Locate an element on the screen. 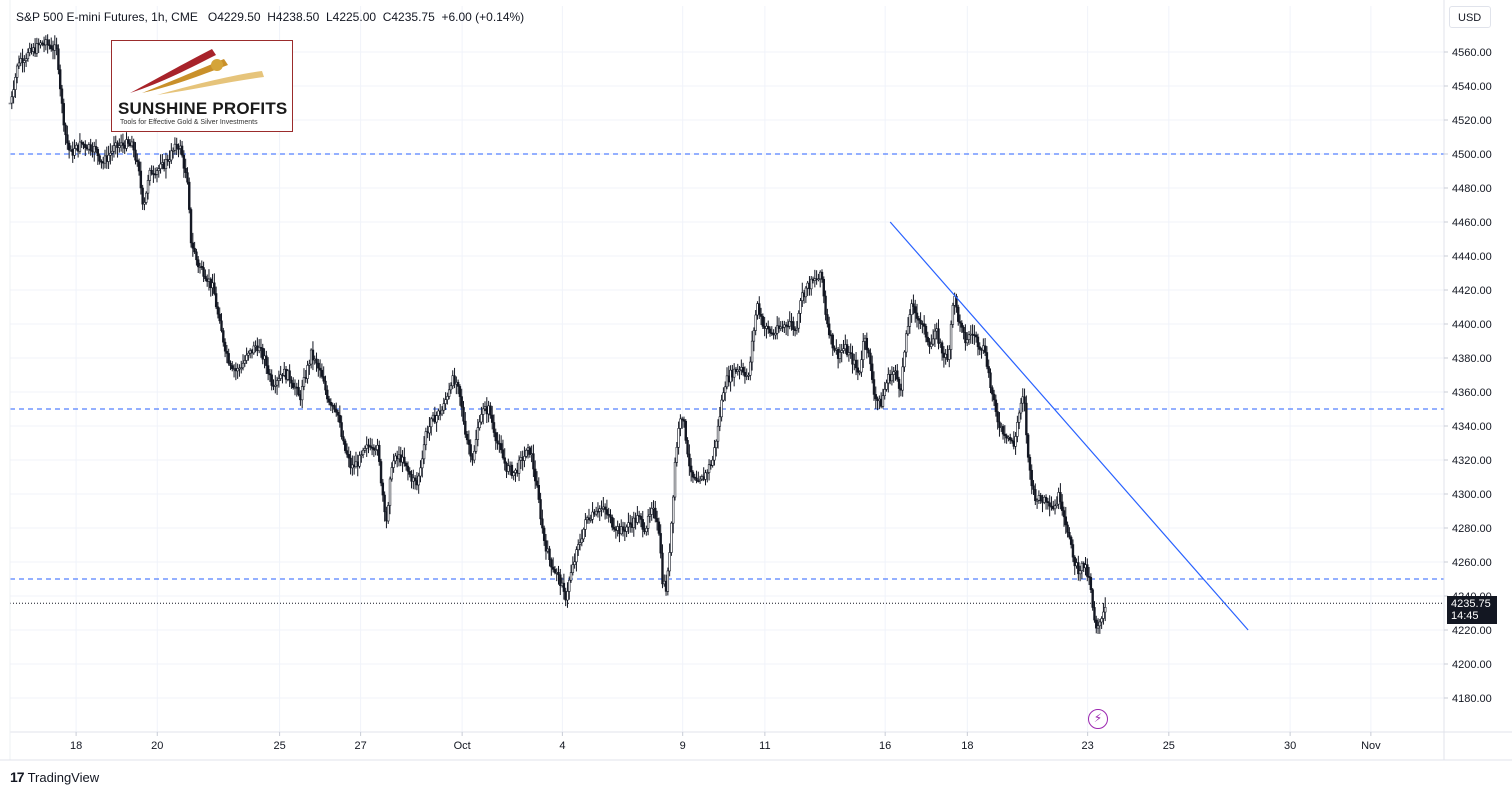  trendline is located at coordinates (1069, 426).